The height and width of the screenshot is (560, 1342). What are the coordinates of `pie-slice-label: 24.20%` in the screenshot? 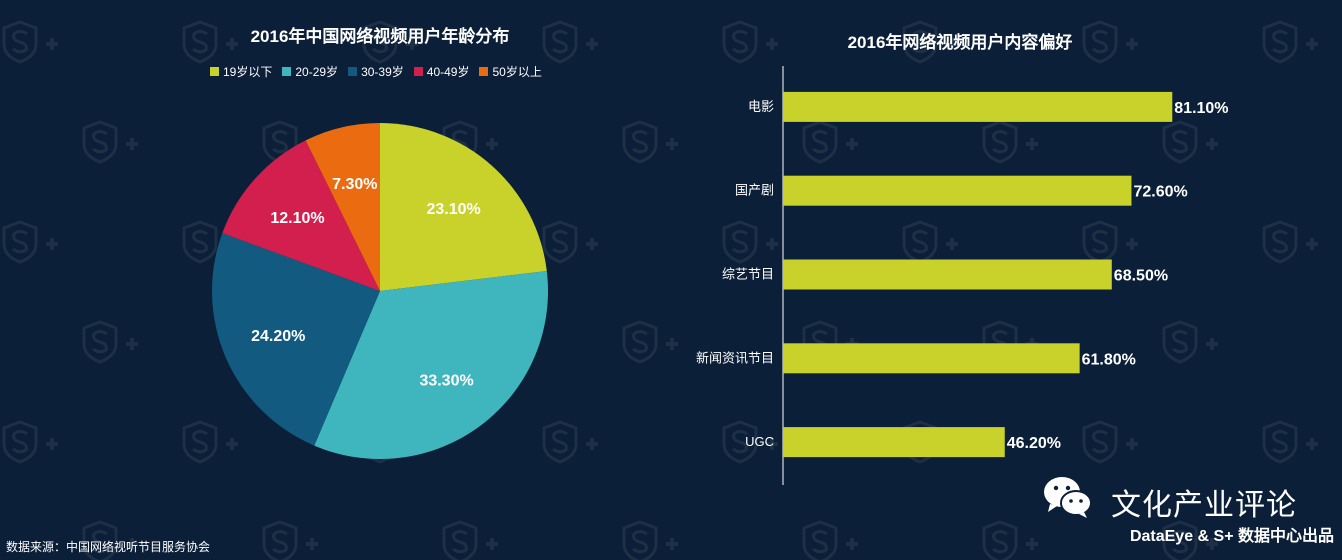 It's located at (278, 336).